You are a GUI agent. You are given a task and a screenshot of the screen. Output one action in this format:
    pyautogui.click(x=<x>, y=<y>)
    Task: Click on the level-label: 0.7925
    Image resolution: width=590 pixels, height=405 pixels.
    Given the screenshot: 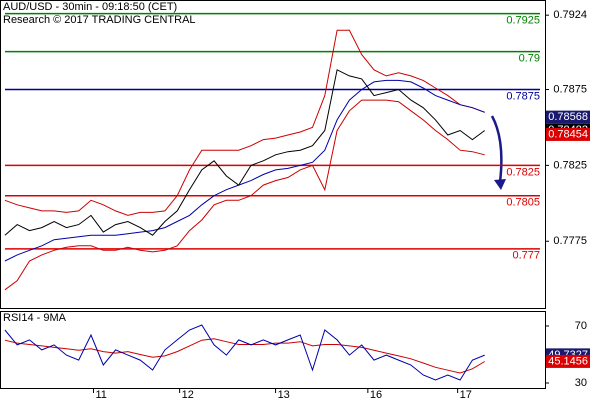 What is the action you would take?
    pyautogui.click(x=523, y=21)
    